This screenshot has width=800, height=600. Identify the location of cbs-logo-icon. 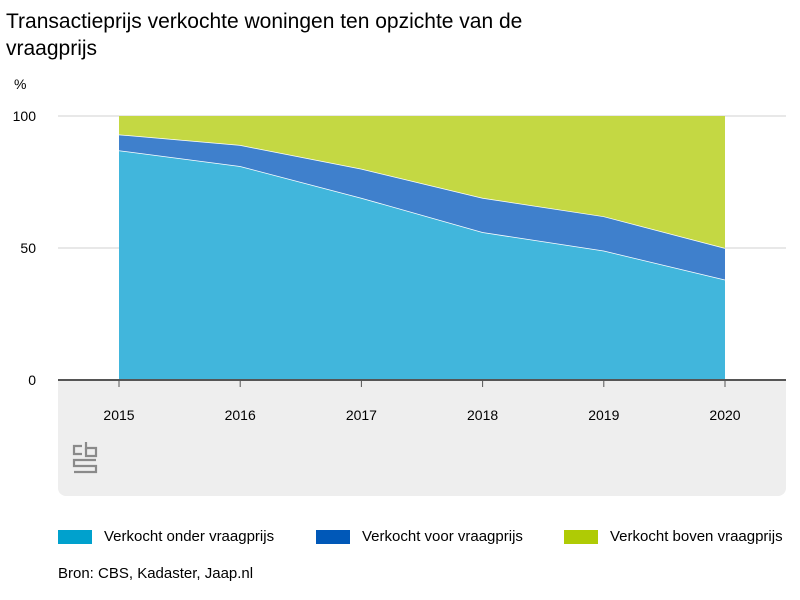
(85, 461).